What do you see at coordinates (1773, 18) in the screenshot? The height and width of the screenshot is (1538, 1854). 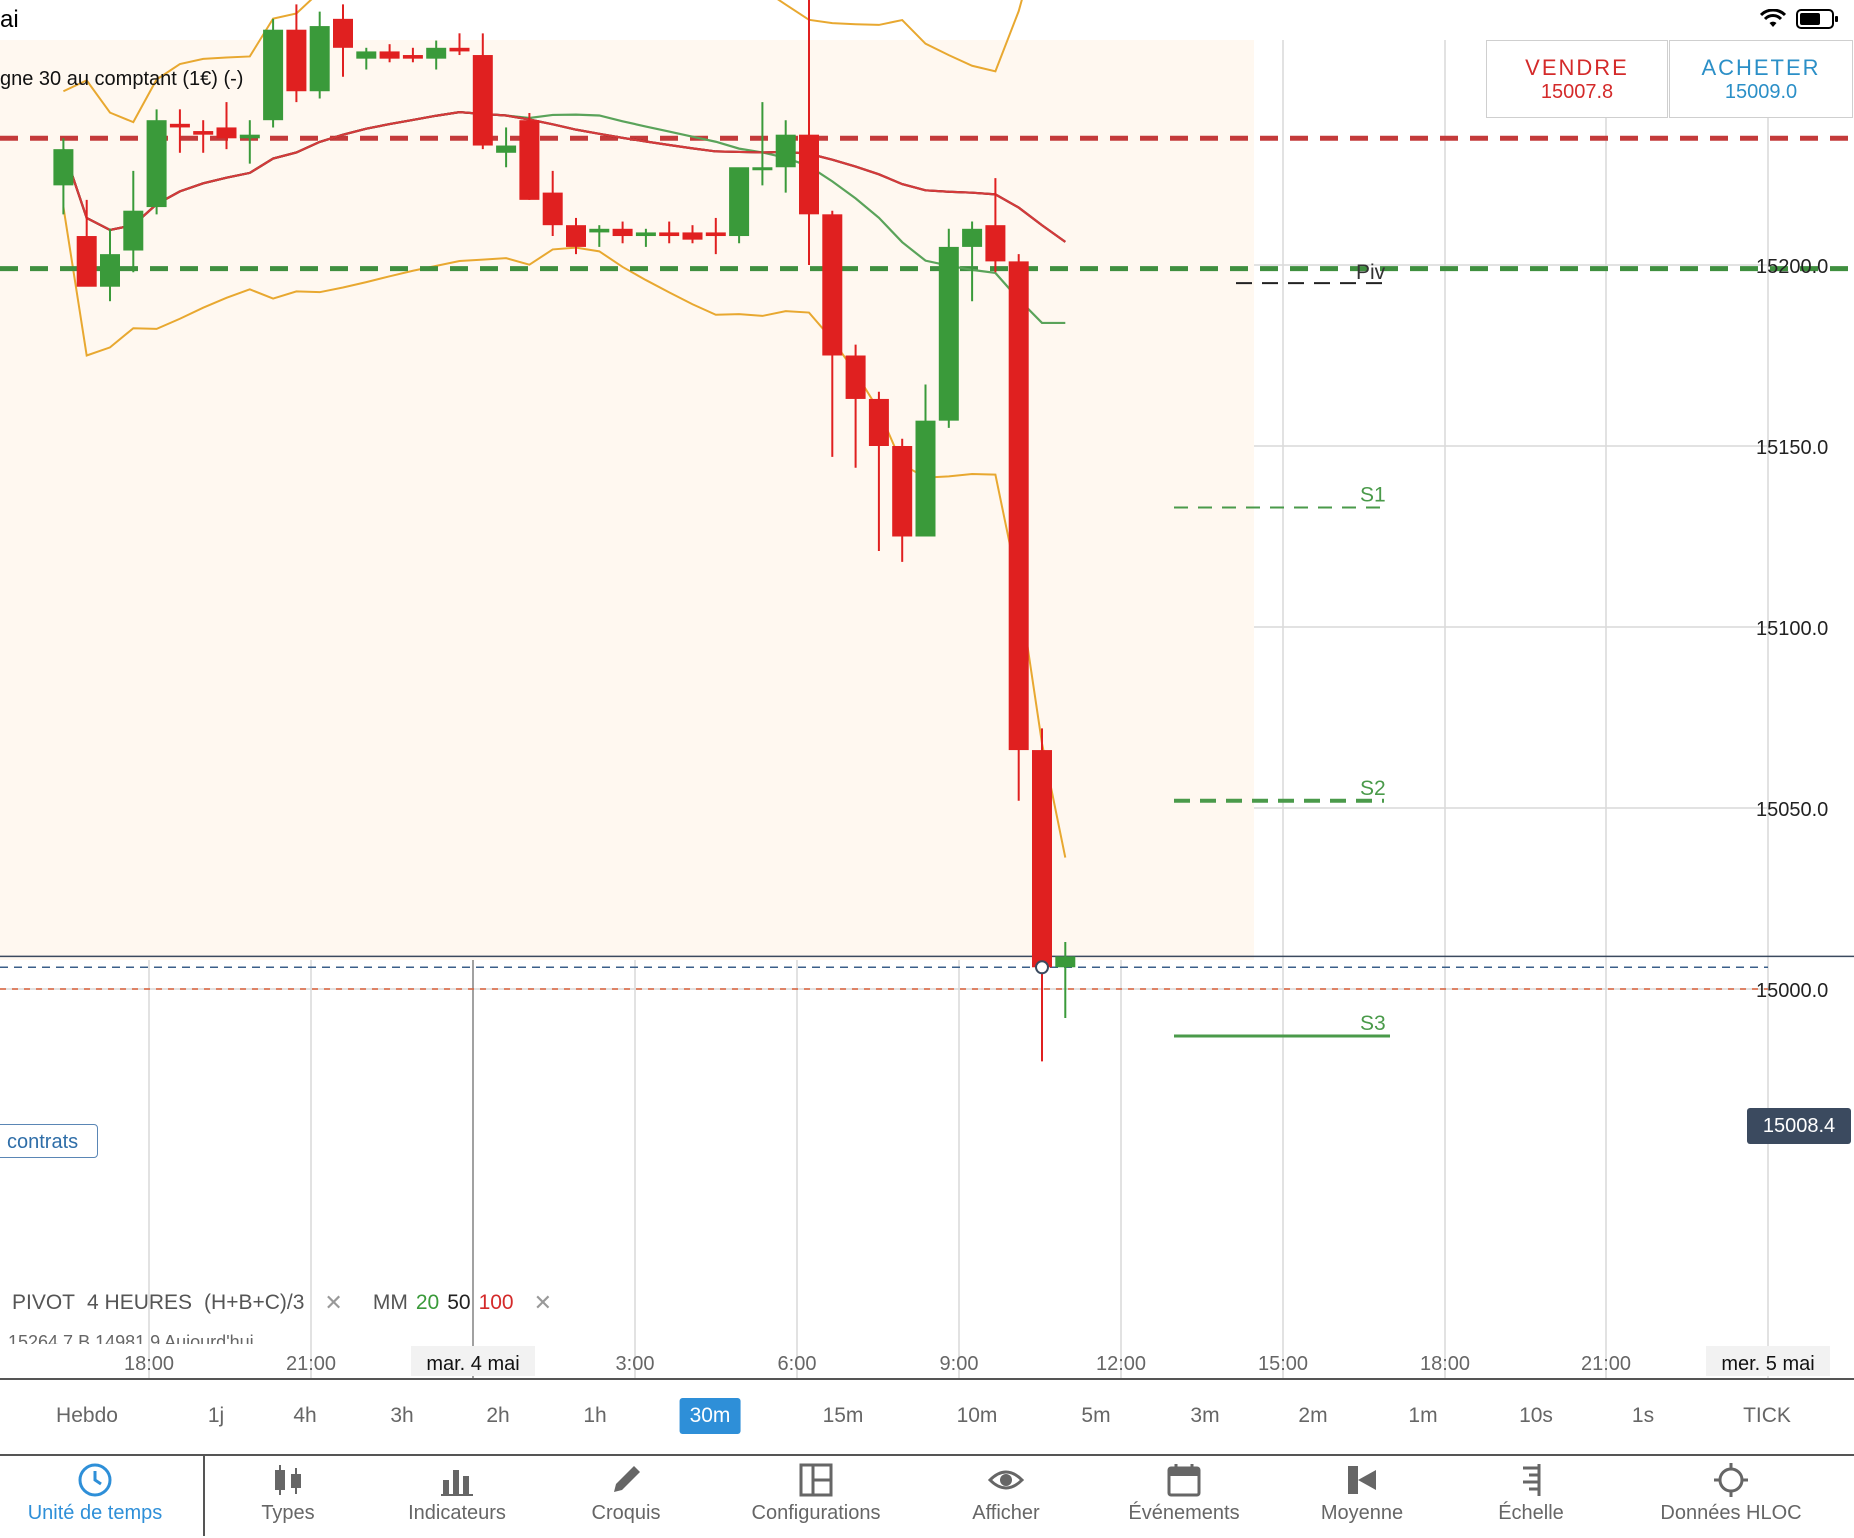 I see `wifi-icon` at bounding box center [1773, 18].